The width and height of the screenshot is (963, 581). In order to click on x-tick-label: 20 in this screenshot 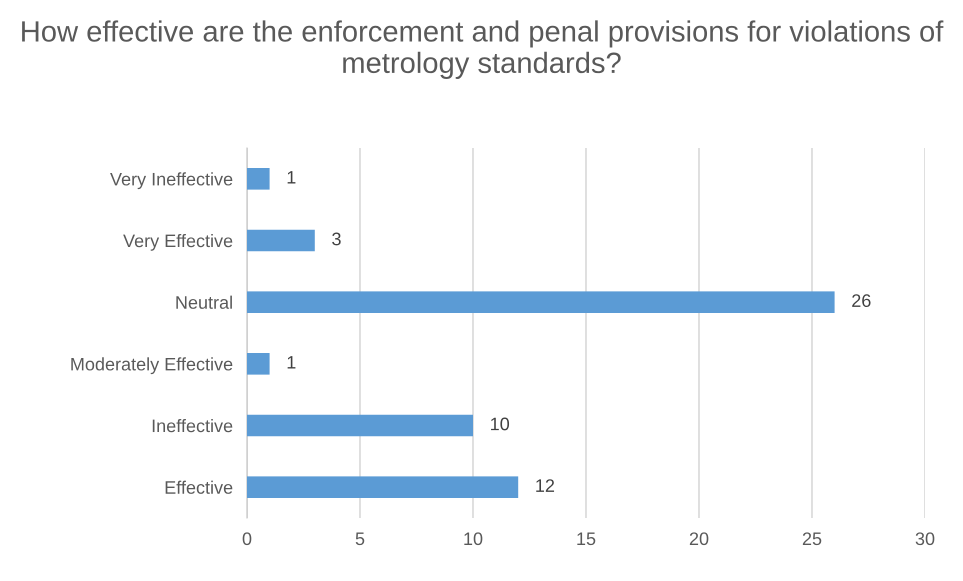, I will do `click(699, 539)`.